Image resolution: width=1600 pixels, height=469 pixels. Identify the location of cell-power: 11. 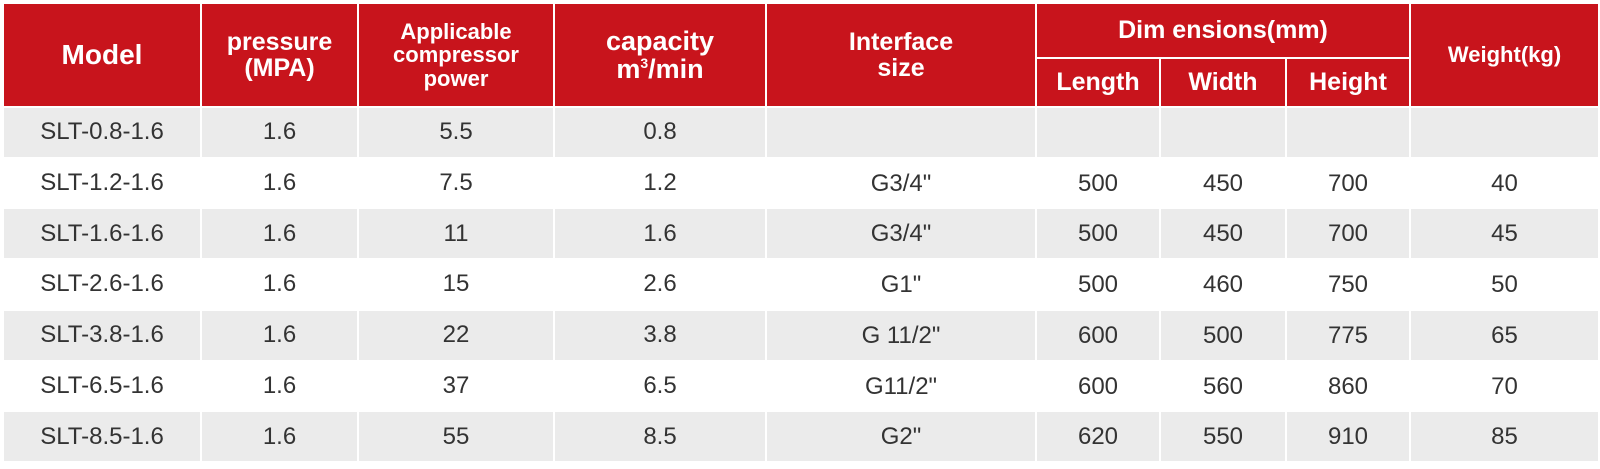
(456, 234).